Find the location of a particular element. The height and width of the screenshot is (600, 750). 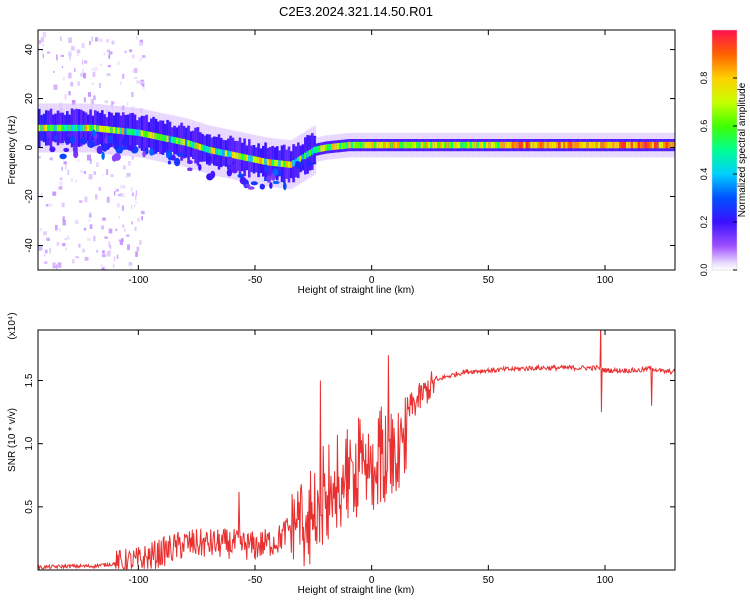

colorbar-label: Normalized spectral amplitude is located at coordinates (742, 149).